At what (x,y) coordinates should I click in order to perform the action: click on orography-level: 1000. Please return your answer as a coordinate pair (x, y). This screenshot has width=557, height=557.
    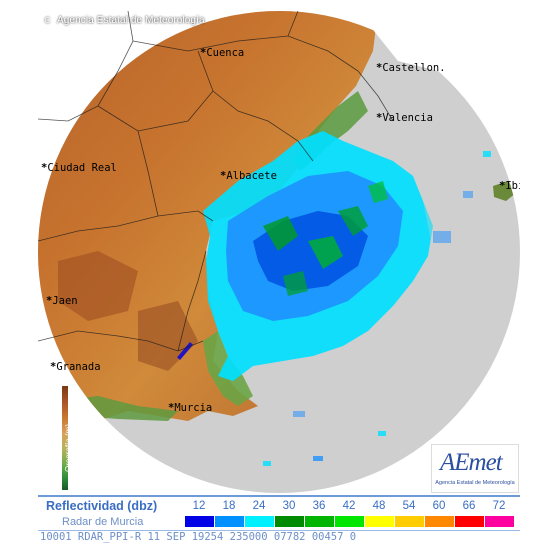
    Looking at the image, I should click on (53, 442).